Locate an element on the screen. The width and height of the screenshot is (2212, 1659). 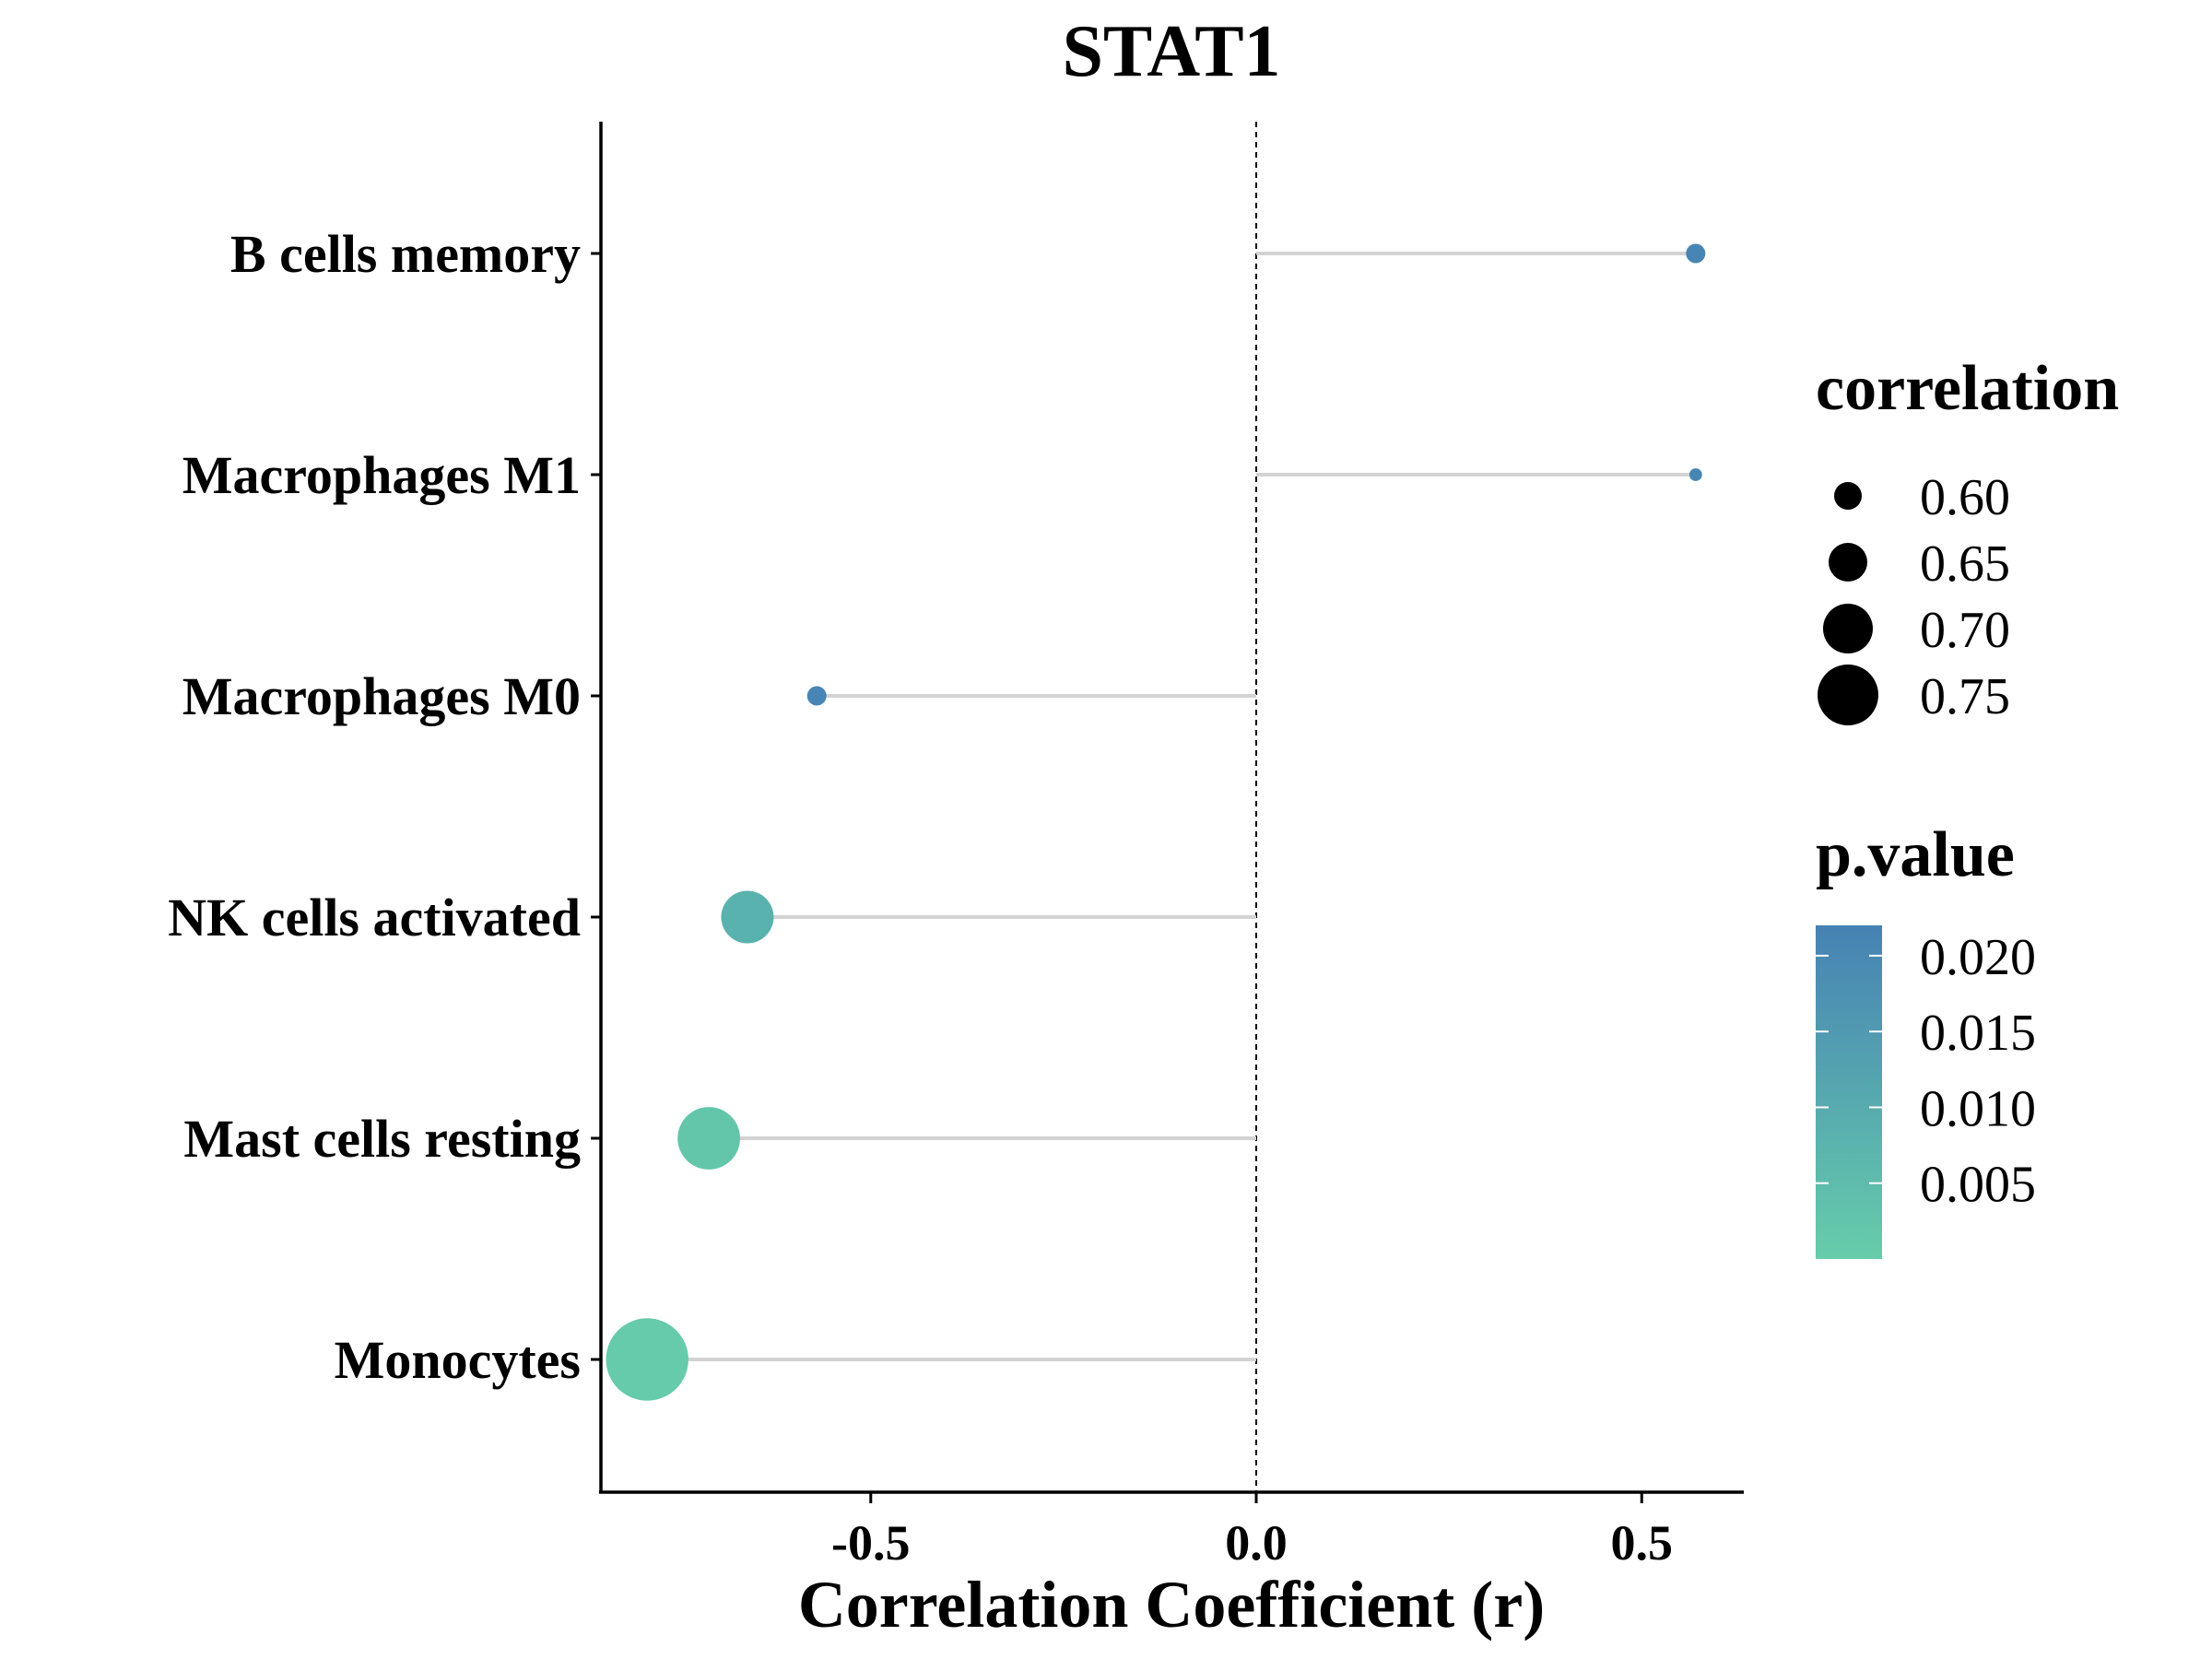
y-tick-label-b-cells-memory: B cells memory is located at coordinates (405, 254).